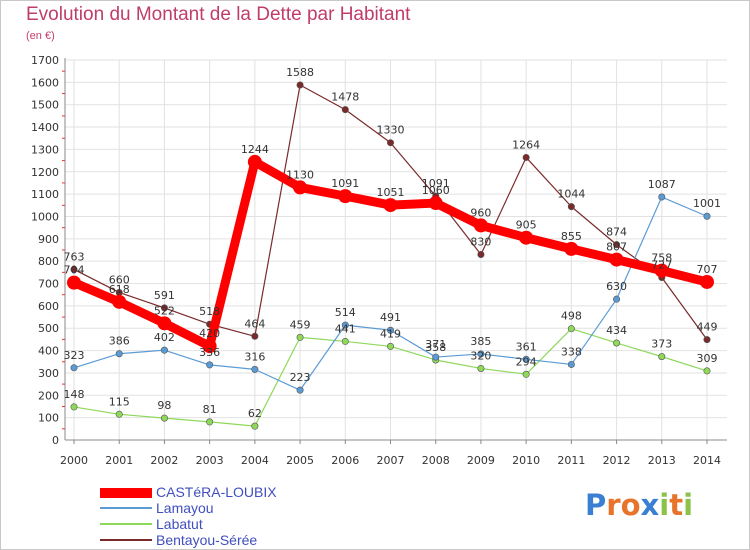 The height and width of the screenshot is (550, 750). I want to click on data-label: 1264, so click(526, 144).